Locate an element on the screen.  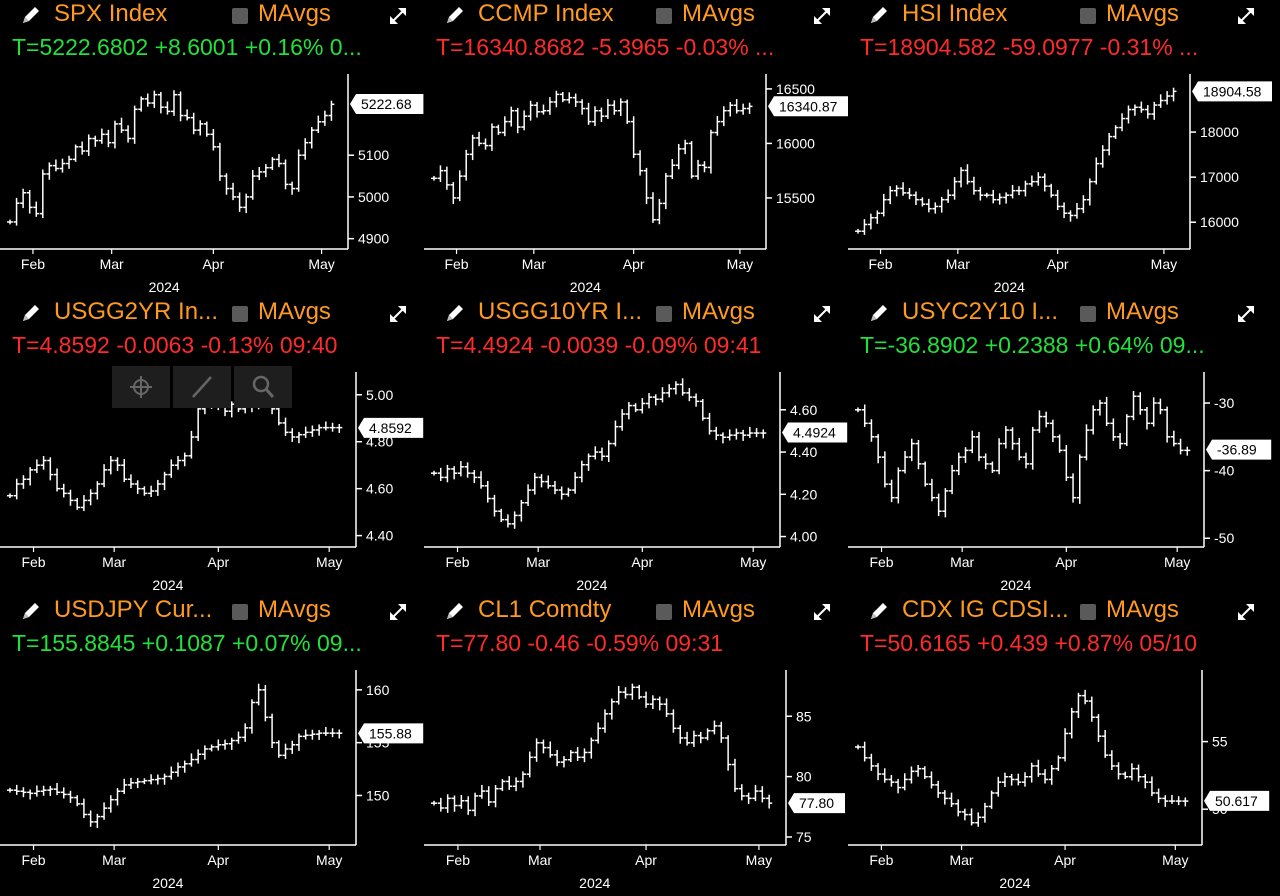
price-chart: 75 80 85 Feb Mar Apr May 2024 77.80 is located at coordinates (636, 776).